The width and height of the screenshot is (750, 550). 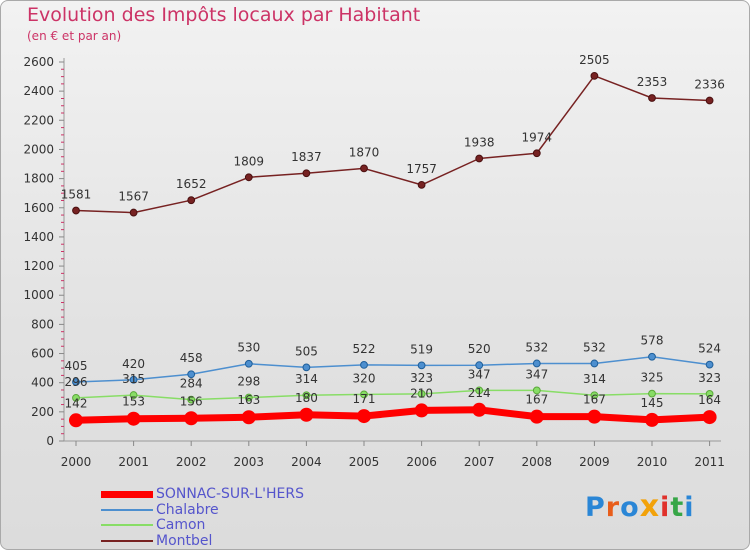 What do you see at coordinates (248, 382) in the screenshot?
I see `data-label: 298` at bounding box center [248, 382].